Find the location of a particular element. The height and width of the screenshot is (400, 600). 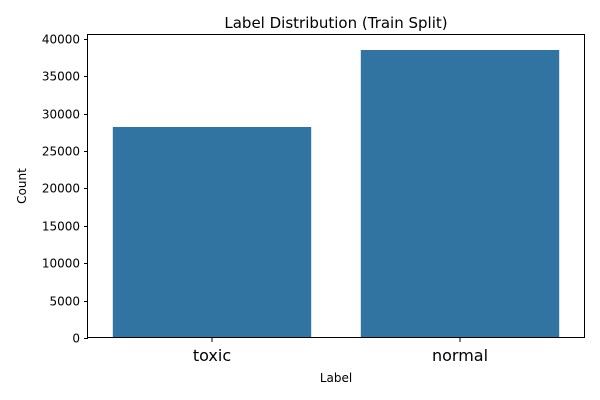

y-tick-label: 5000 is located at coordinates (64, 302).